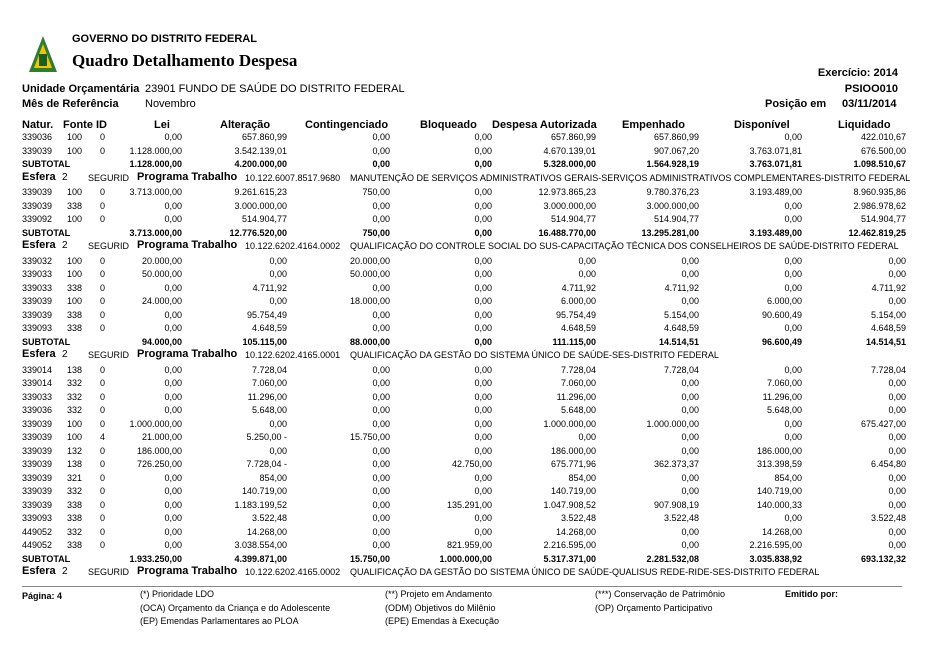 The image size is (942, 666). I want to click on legend-item: (ODM) Objetivos do Milênio, so click(440, 607).